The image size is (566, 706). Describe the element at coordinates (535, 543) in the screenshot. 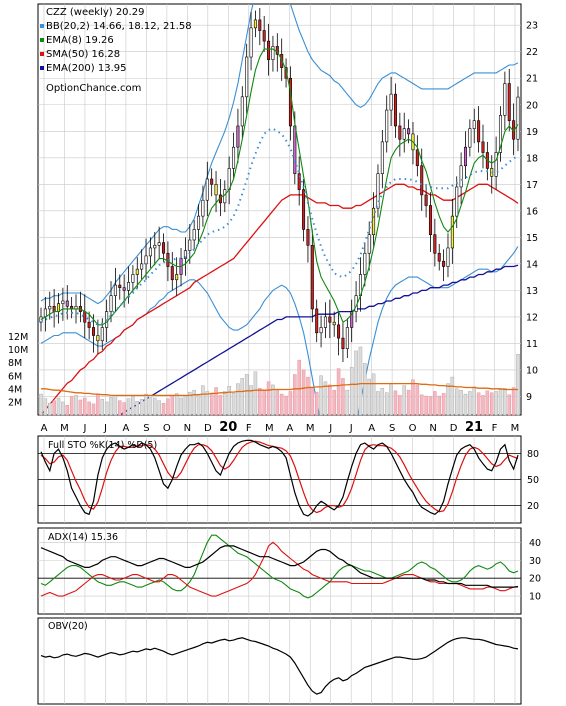

I see `adx-tick-label: 40` at that location.